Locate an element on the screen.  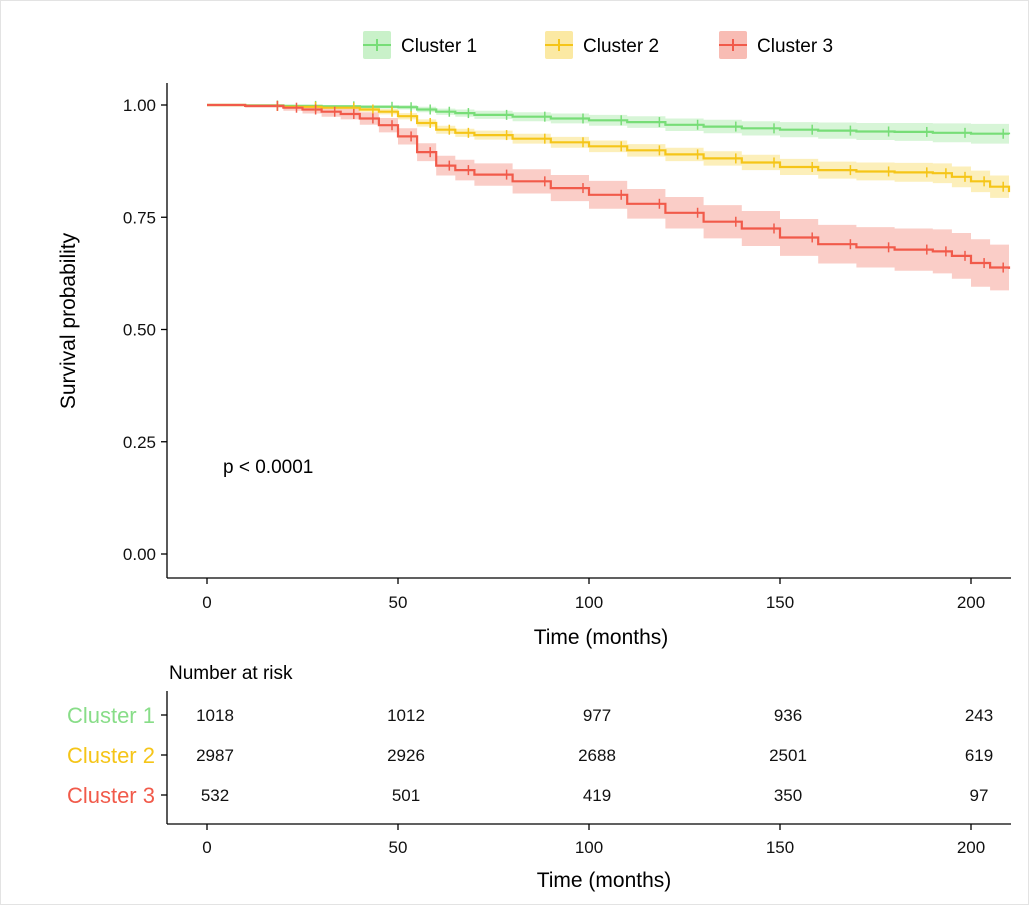
risk-x-tick-label: 100 is located at coordinates (589, 847).